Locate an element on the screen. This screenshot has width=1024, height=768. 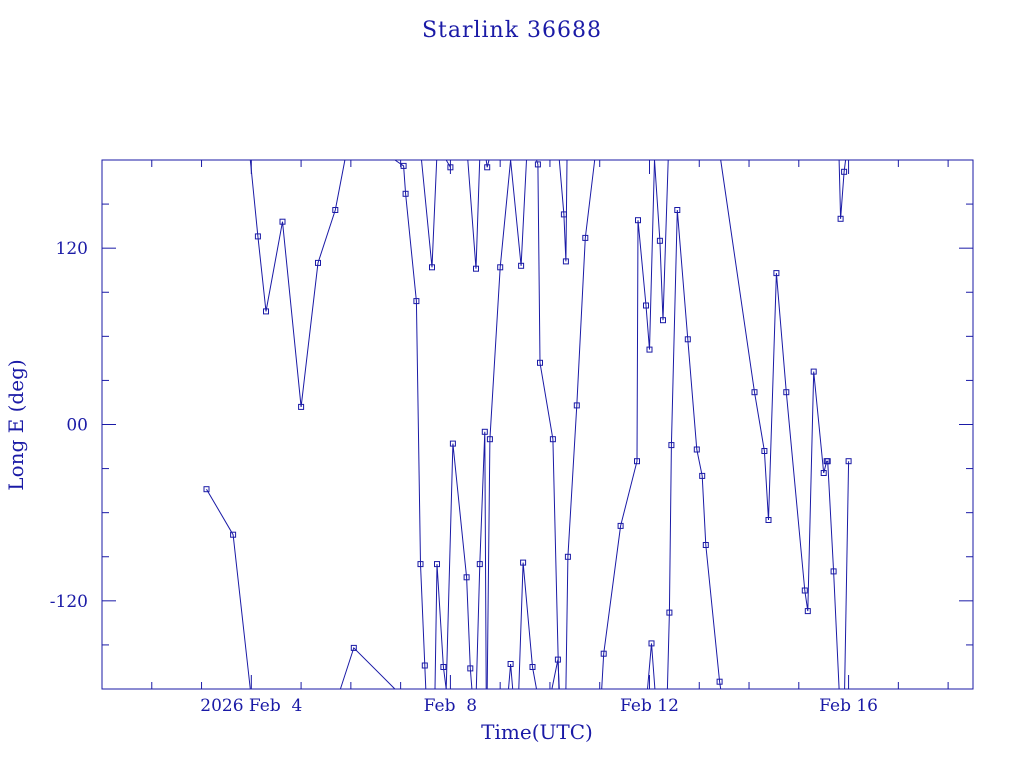
x-axis-label: Time(UTC) is located at coordinates (537, 732).